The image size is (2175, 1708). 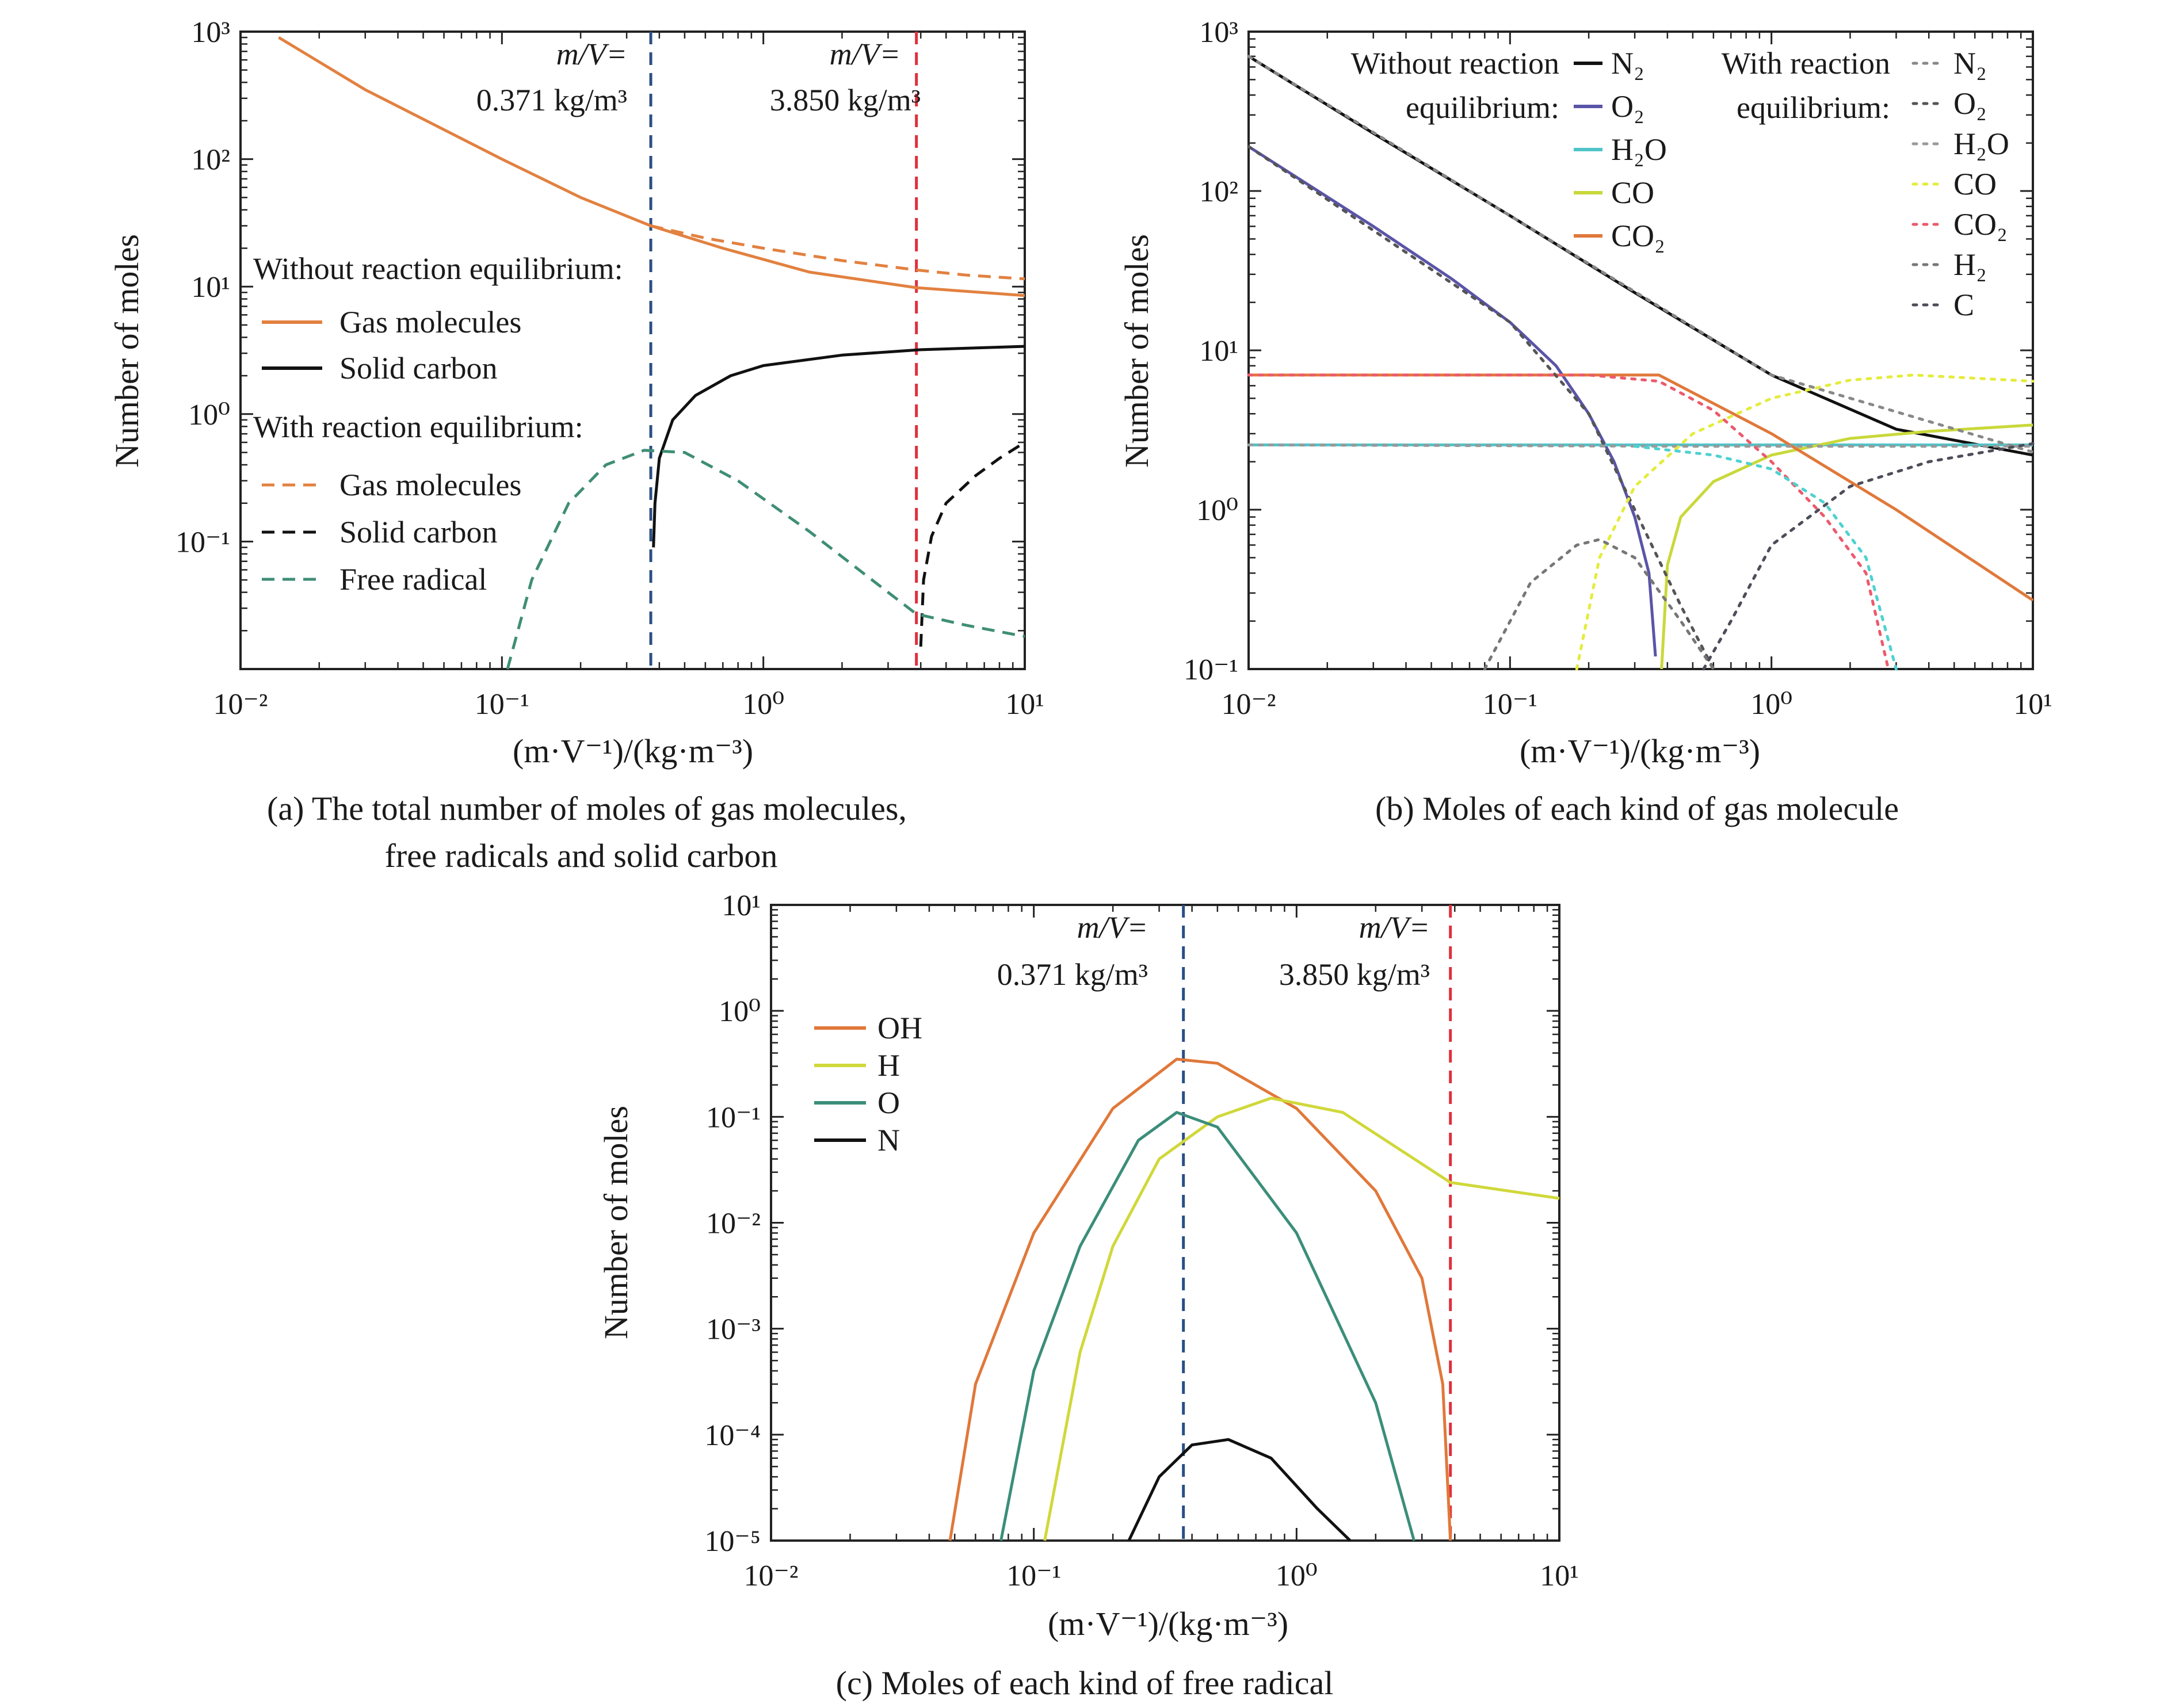 I want to click on panel-b-xtick-label: 10⁰, so click(x=1771, y=704).